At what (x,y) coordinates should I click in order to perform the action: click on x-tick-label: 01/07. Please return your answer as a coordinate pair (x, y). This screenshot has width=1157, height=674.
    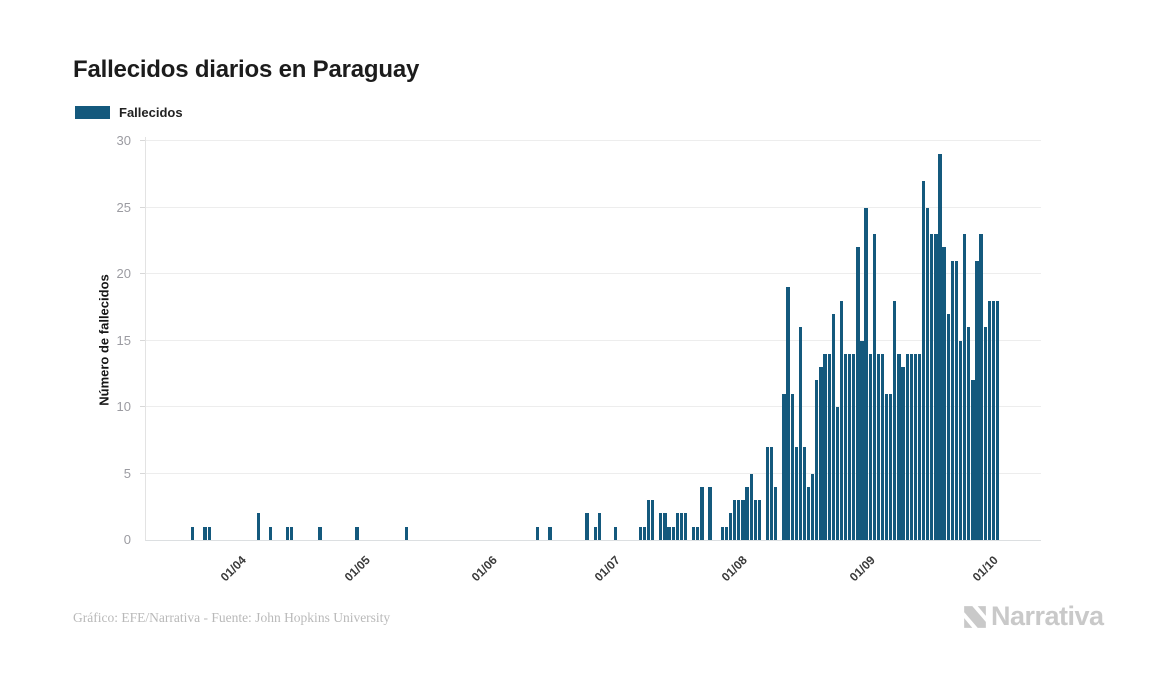
    Looking at the image, I should click on (607, 569).